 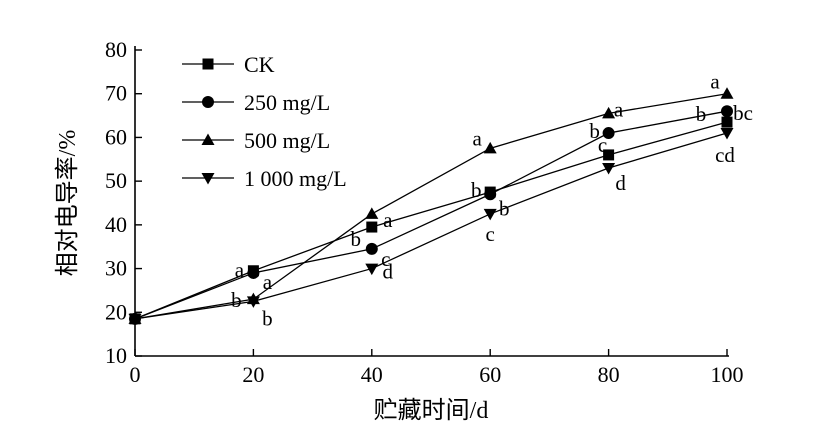 I want to click on x-tick-label: 20, so click(x=253, y=374).